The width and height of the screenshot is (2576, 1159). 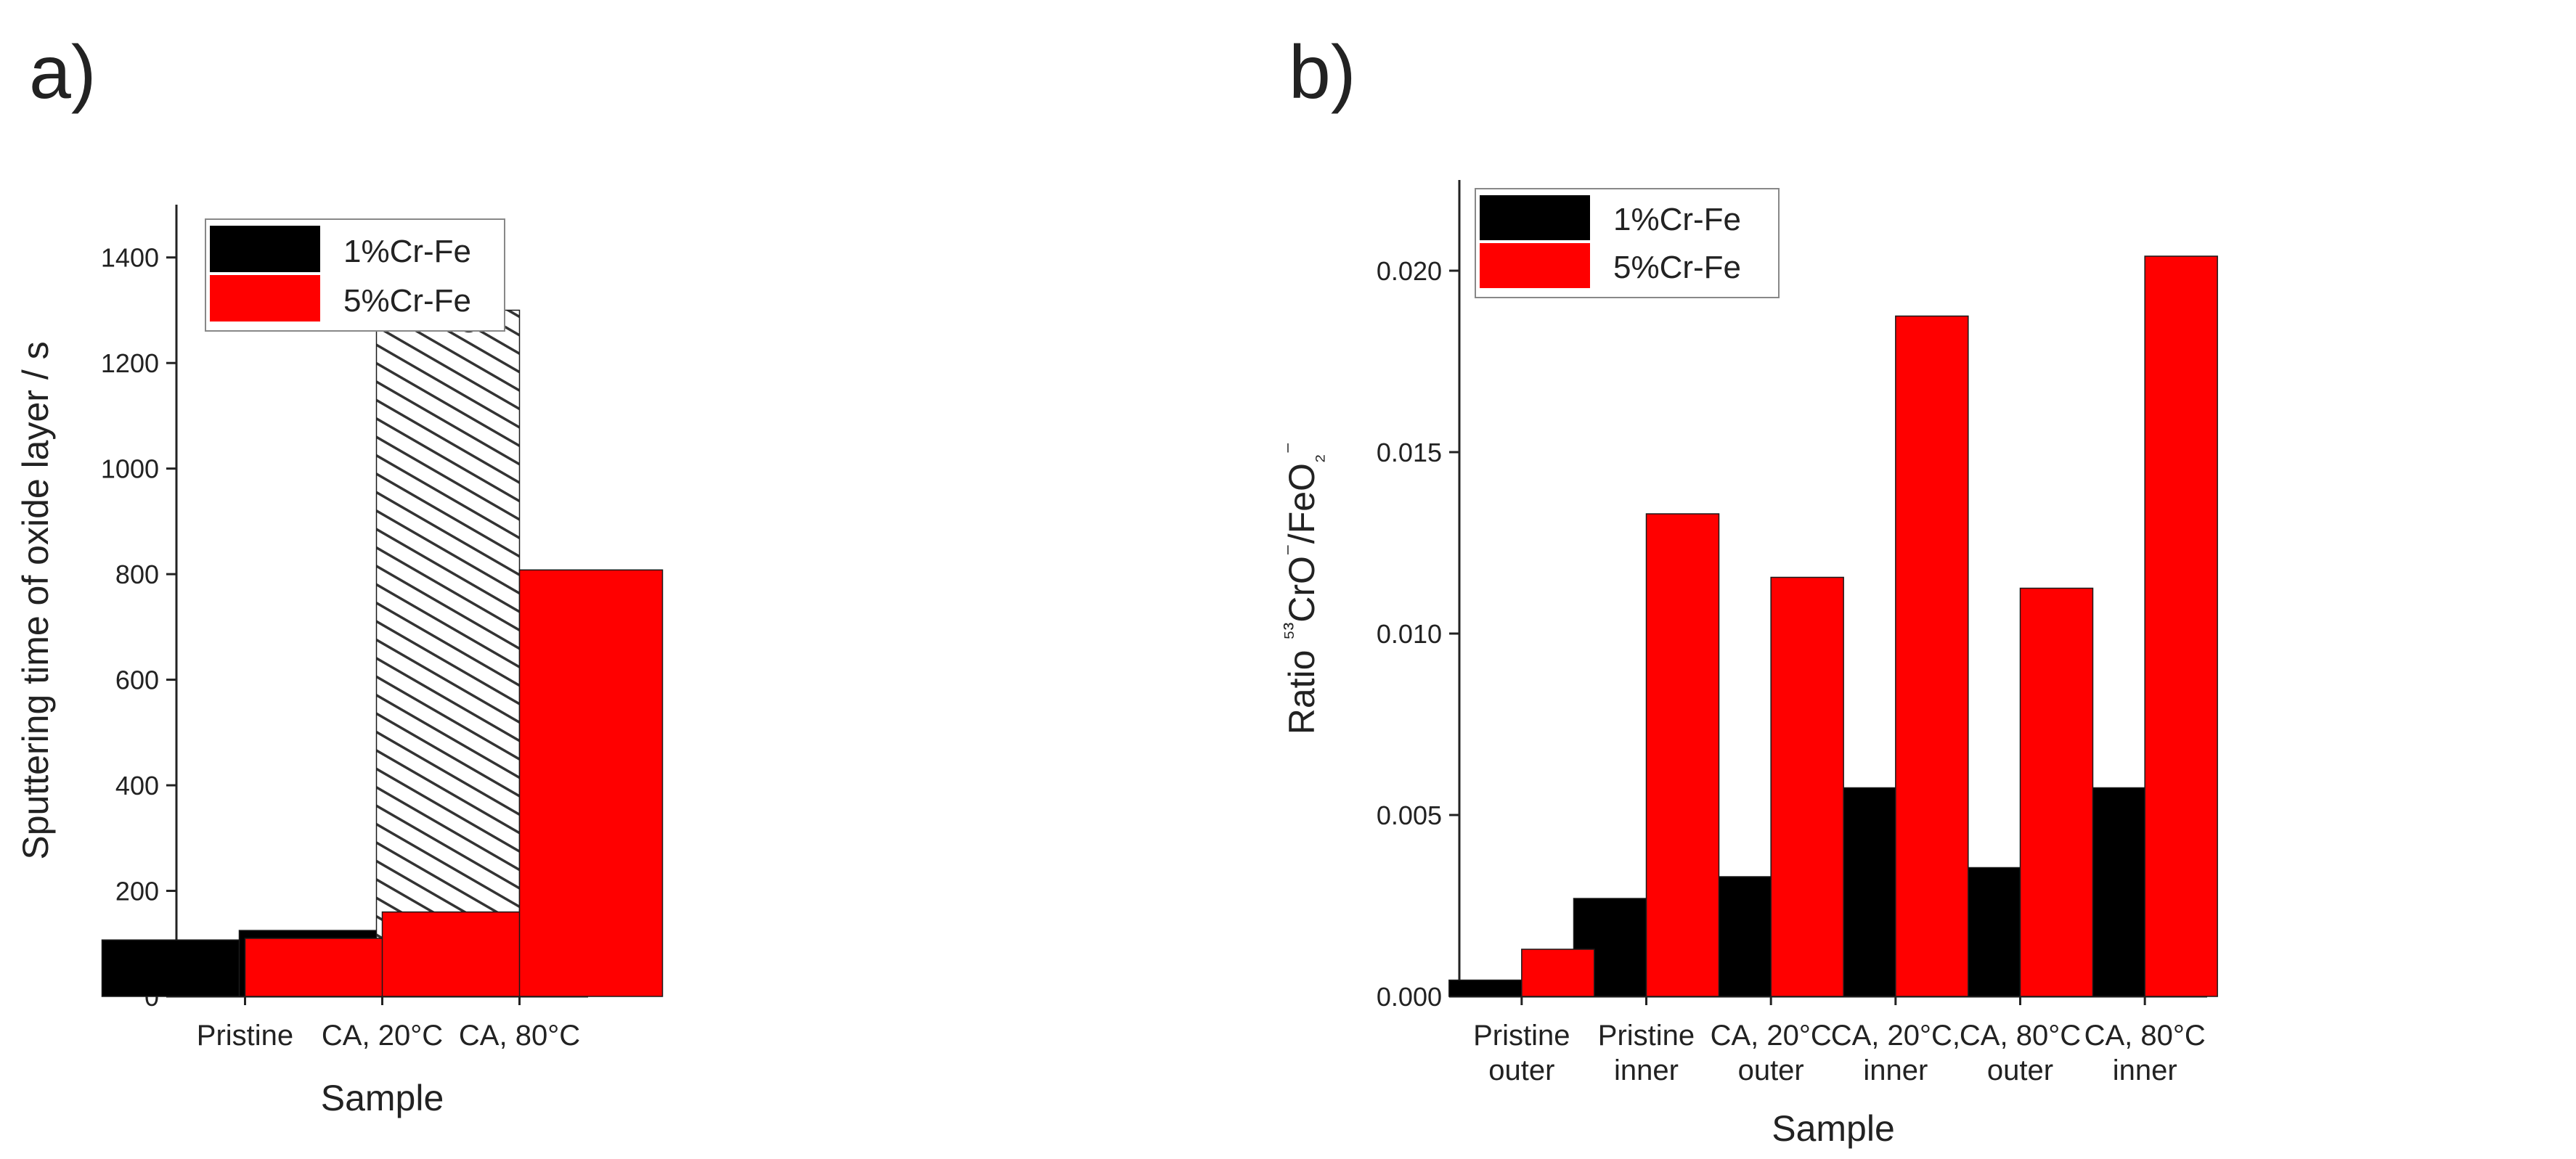 What do you see at coordinates (1303, 588) in the screenshot?
I see `y-axis-title: Ratio ⁵³CrO⁻/FeO₂⁻` at bounding box center [1303, 588].